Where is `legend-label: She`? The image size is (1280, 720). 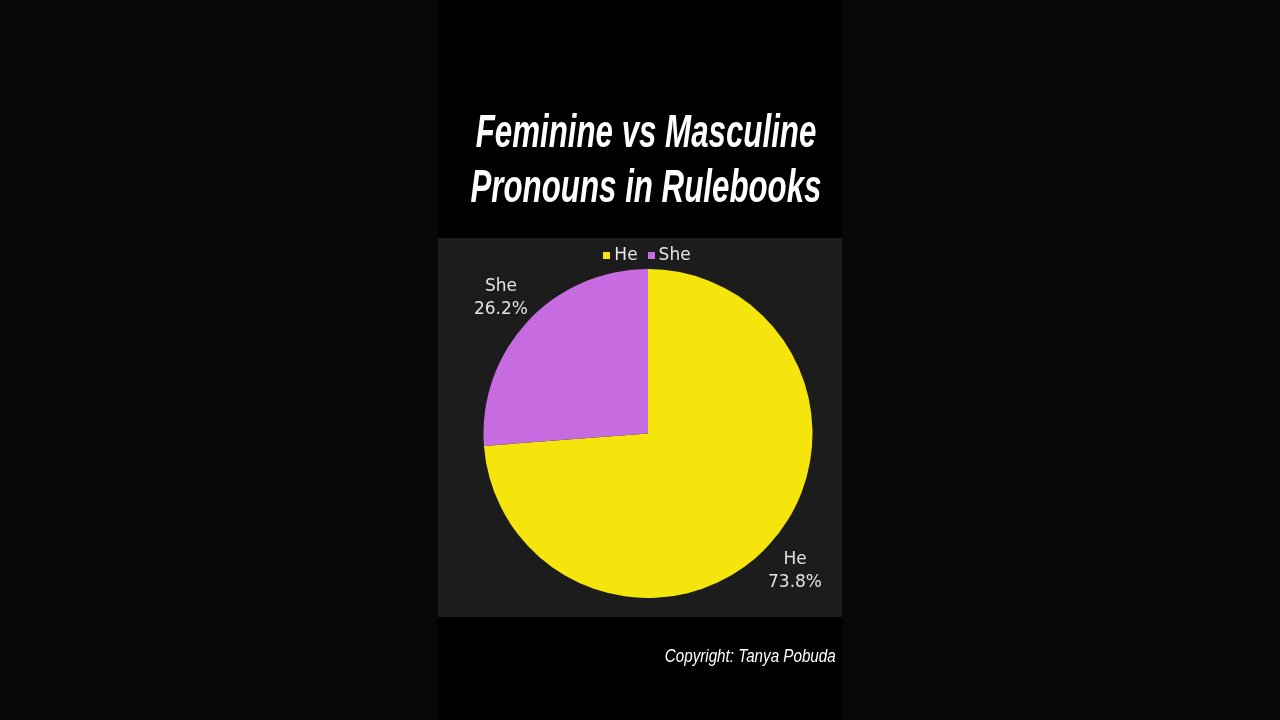
legend-label: She is located at coordinates (674, 254).